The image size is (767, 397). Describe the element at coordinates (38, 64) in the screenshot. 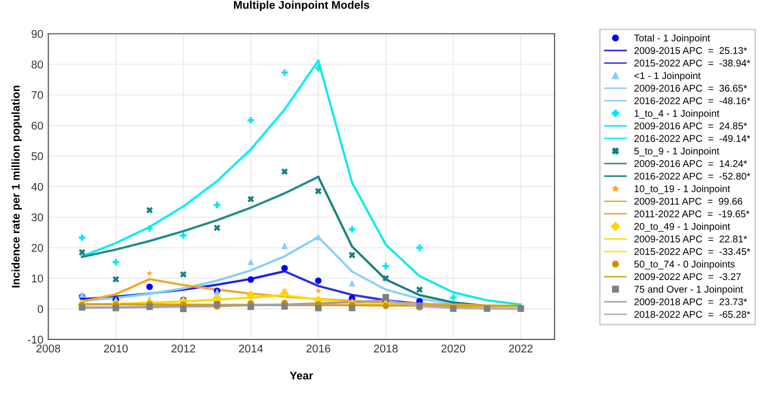

I see `y-tick-label: 80` at that location.